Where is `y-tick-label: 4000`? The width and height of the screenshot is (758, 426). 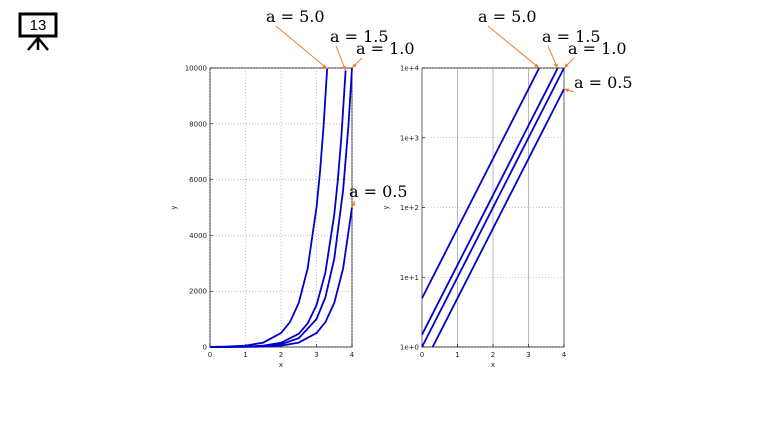 y-tick-label: 4000 is located at coordinates (198, 236).